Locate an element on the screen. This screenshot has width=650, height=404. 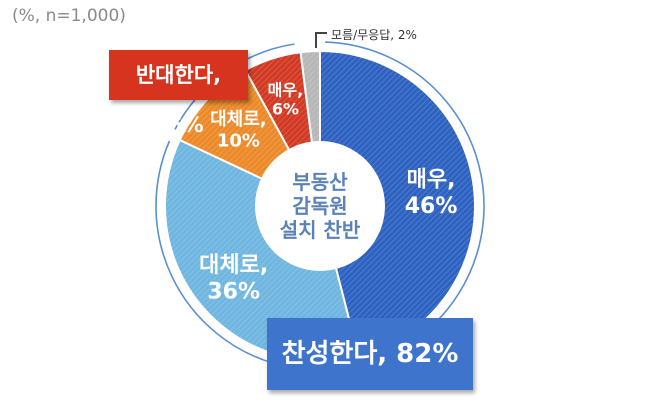
center-hole is located at coordinates (320, 206).